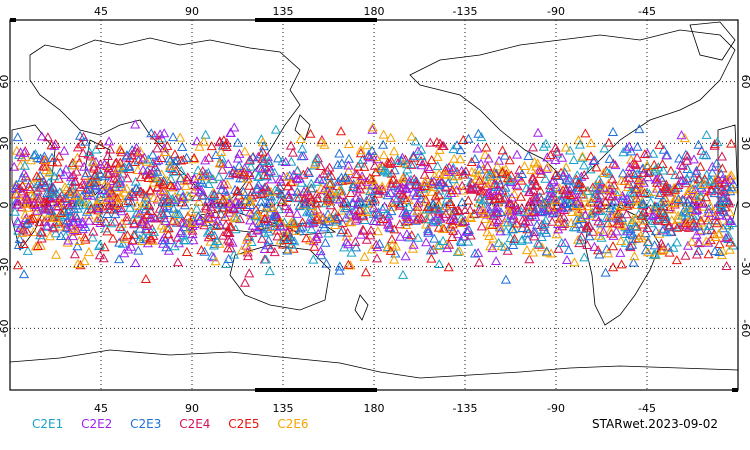  Describe the element at coordinates (647, 11) in the screenshot. I see `lon-label-top: -45` at that location.